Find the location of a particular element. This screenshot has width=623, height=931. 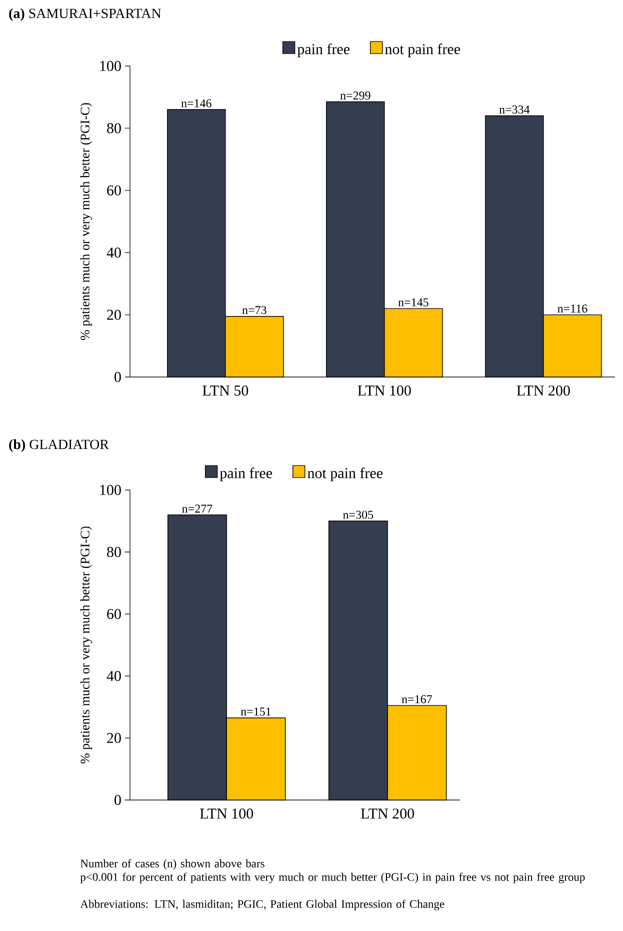

annotation: n=277 is located at coordinates (197, 508).